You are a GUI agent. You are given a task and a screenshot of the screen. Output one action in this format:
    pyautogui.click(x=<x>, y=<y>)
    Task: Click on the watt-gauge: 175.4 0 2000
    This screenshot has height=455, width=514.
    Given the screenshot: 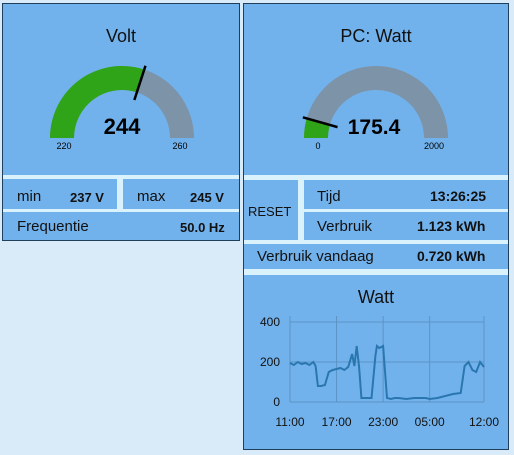 What is the action you would take?
    pyautogui.click(x=375, y=108)
    